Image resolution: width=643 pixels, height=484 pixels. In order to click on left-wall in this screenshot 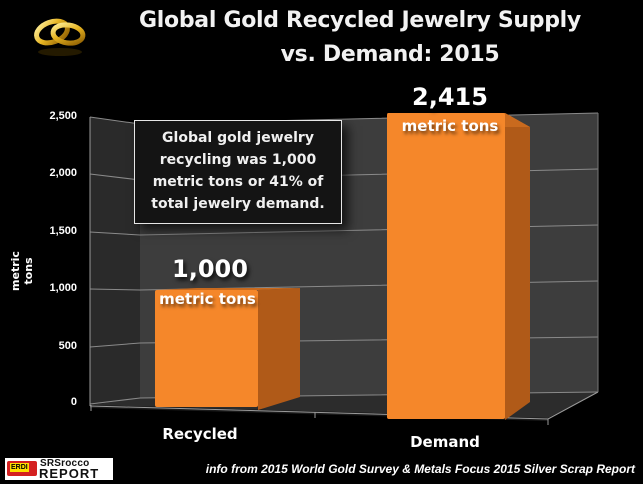, I will do `click(115, 261)`.